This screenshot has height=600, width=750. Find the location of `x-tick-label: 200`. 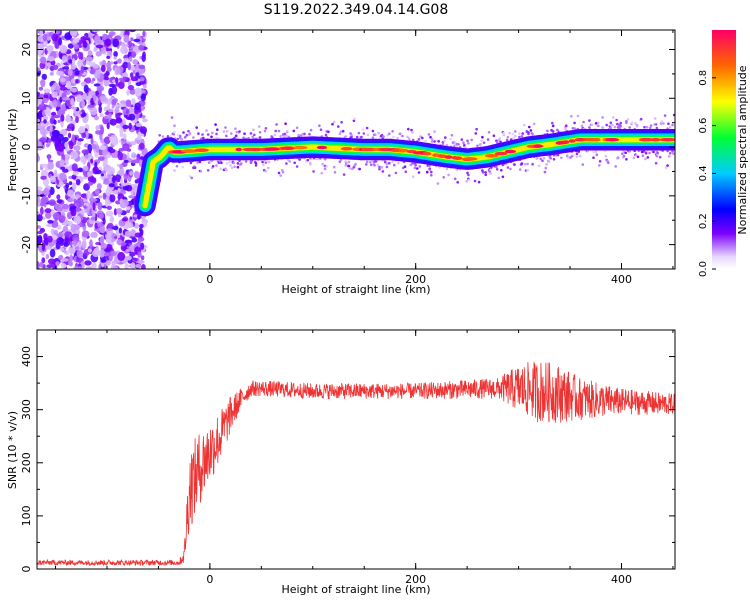

x-tick-label: 200 is located at coordinates (415, 579).